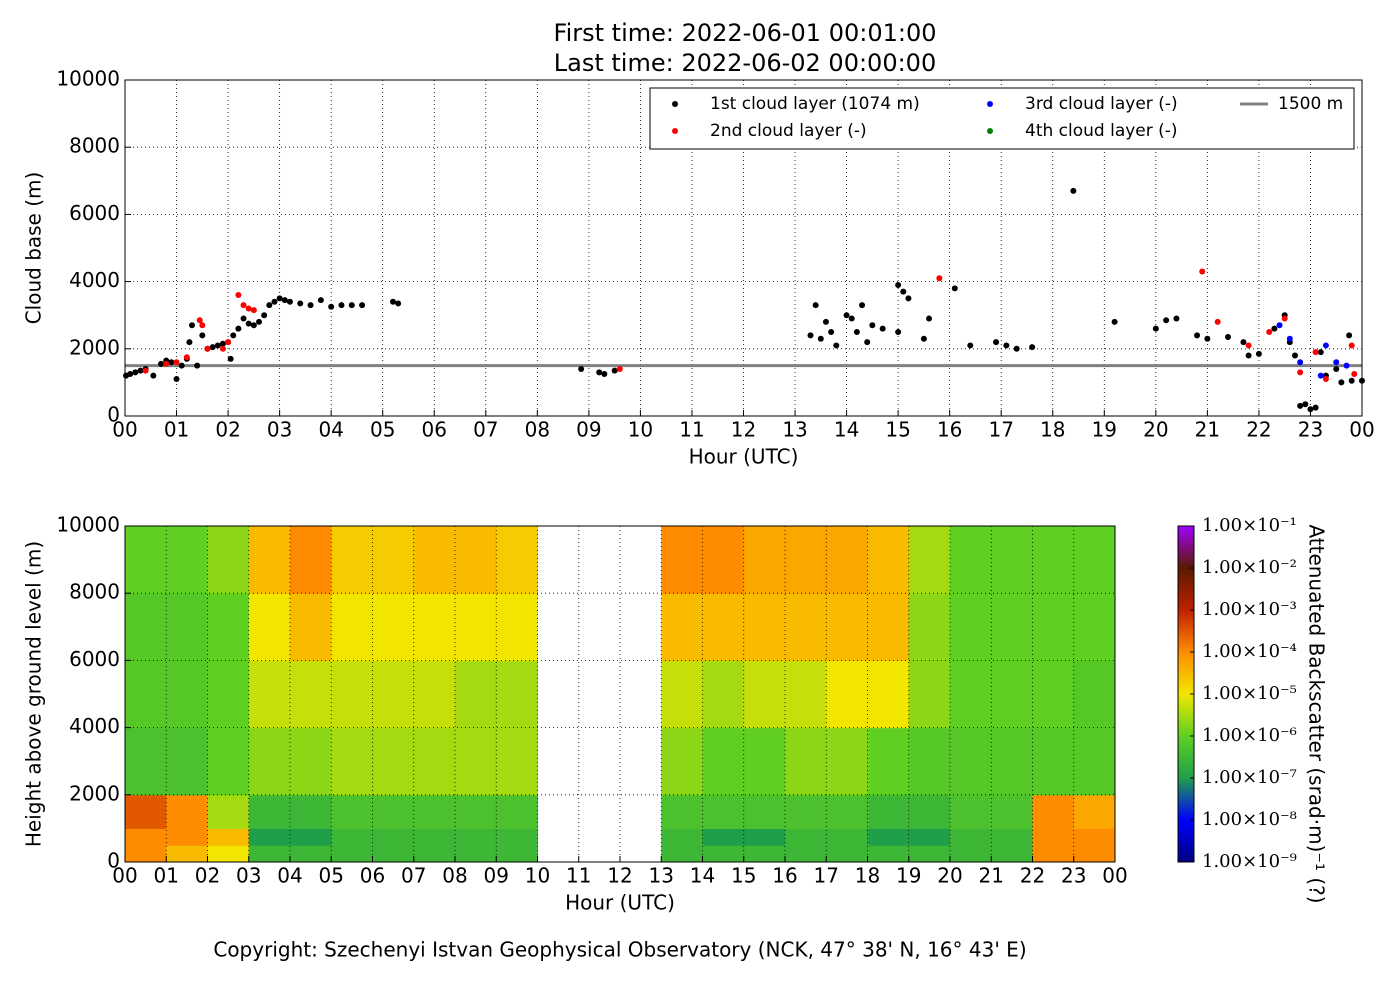  Describe the element at coordinates (1310, 430) in the screenshot. I see `x-tick-label: 23` at that location.